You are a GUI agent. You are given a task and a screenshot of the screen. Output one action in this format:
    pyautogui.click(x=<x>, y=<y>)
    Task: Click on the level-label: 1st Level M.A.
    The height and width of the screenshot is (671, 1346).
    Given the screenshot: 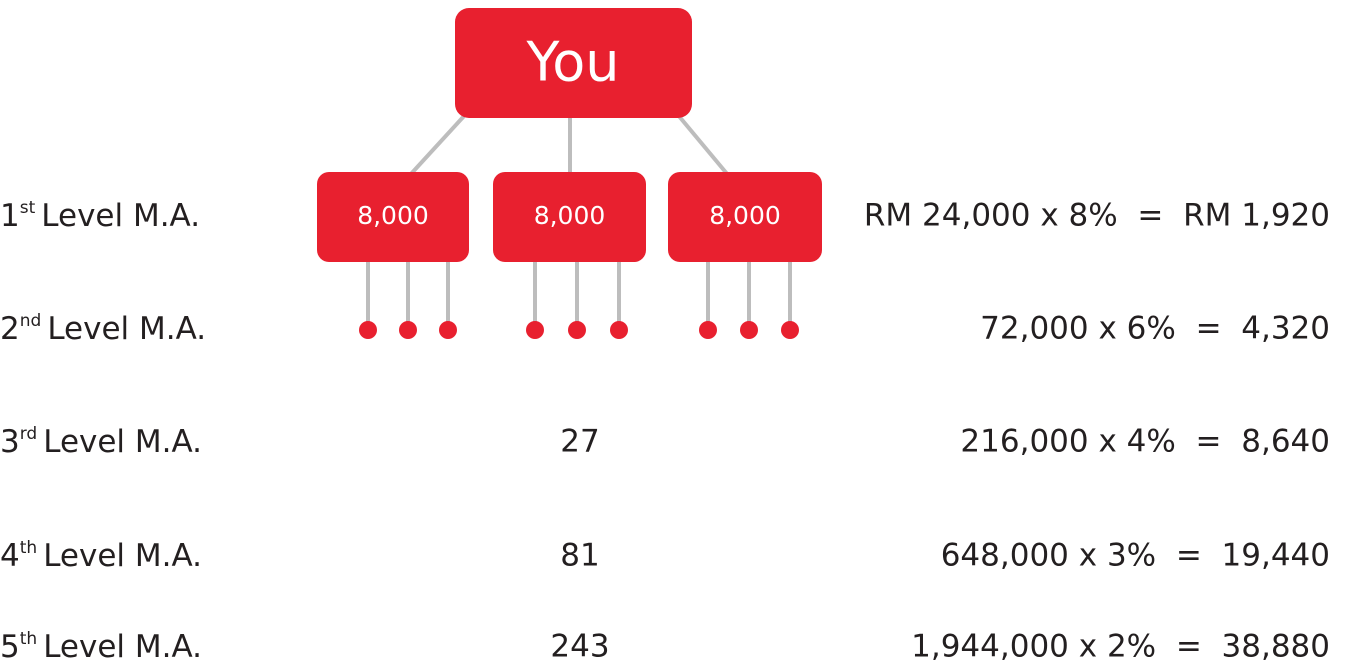 What is the action you would take?
    pyautogui.click(x=100, y=216)
    